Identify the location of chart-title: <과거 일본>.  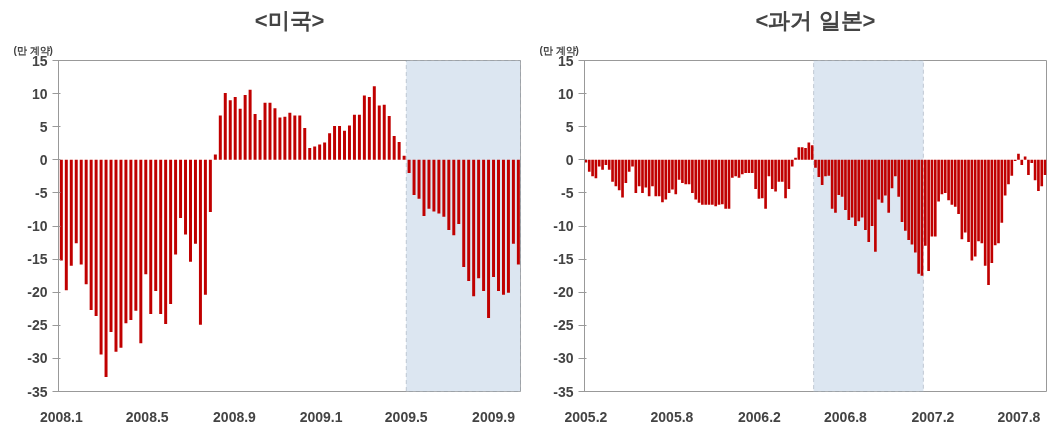
(815, 20).